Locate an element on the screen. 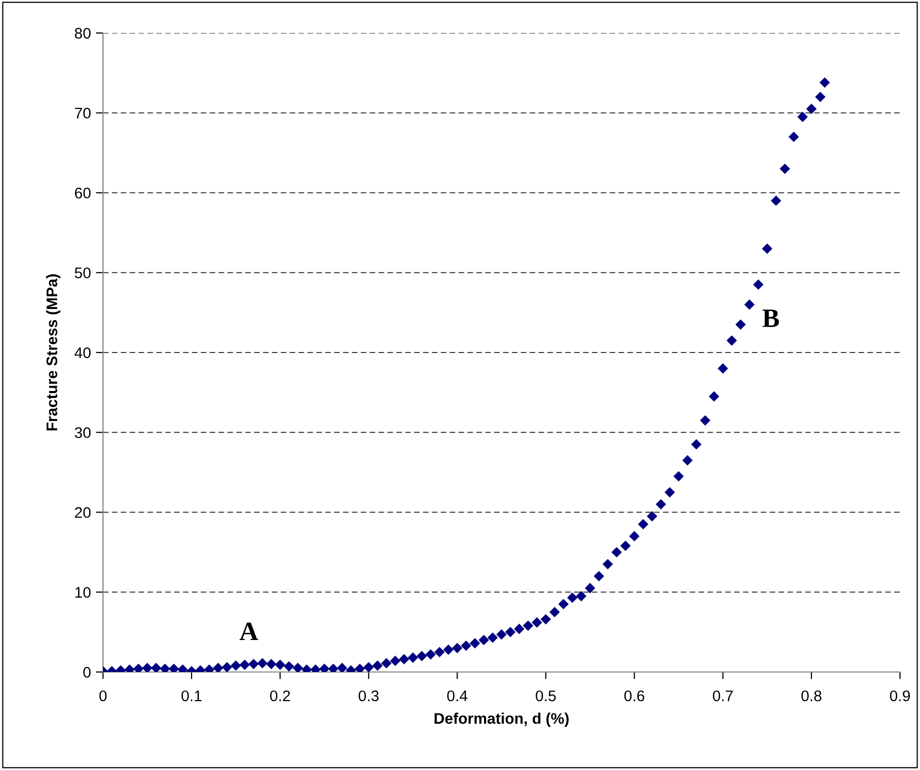 The image size is (920, 770). y-tick-label: 40 is located at coordinates (82, 352).